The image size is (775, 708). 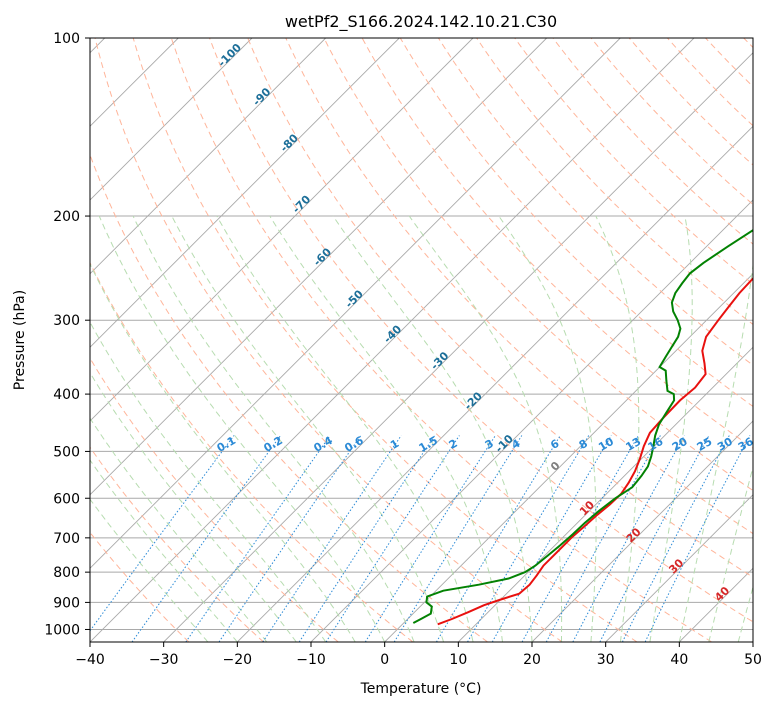 I want to click on x-tick-label: −30, so click(x=164, y=660).